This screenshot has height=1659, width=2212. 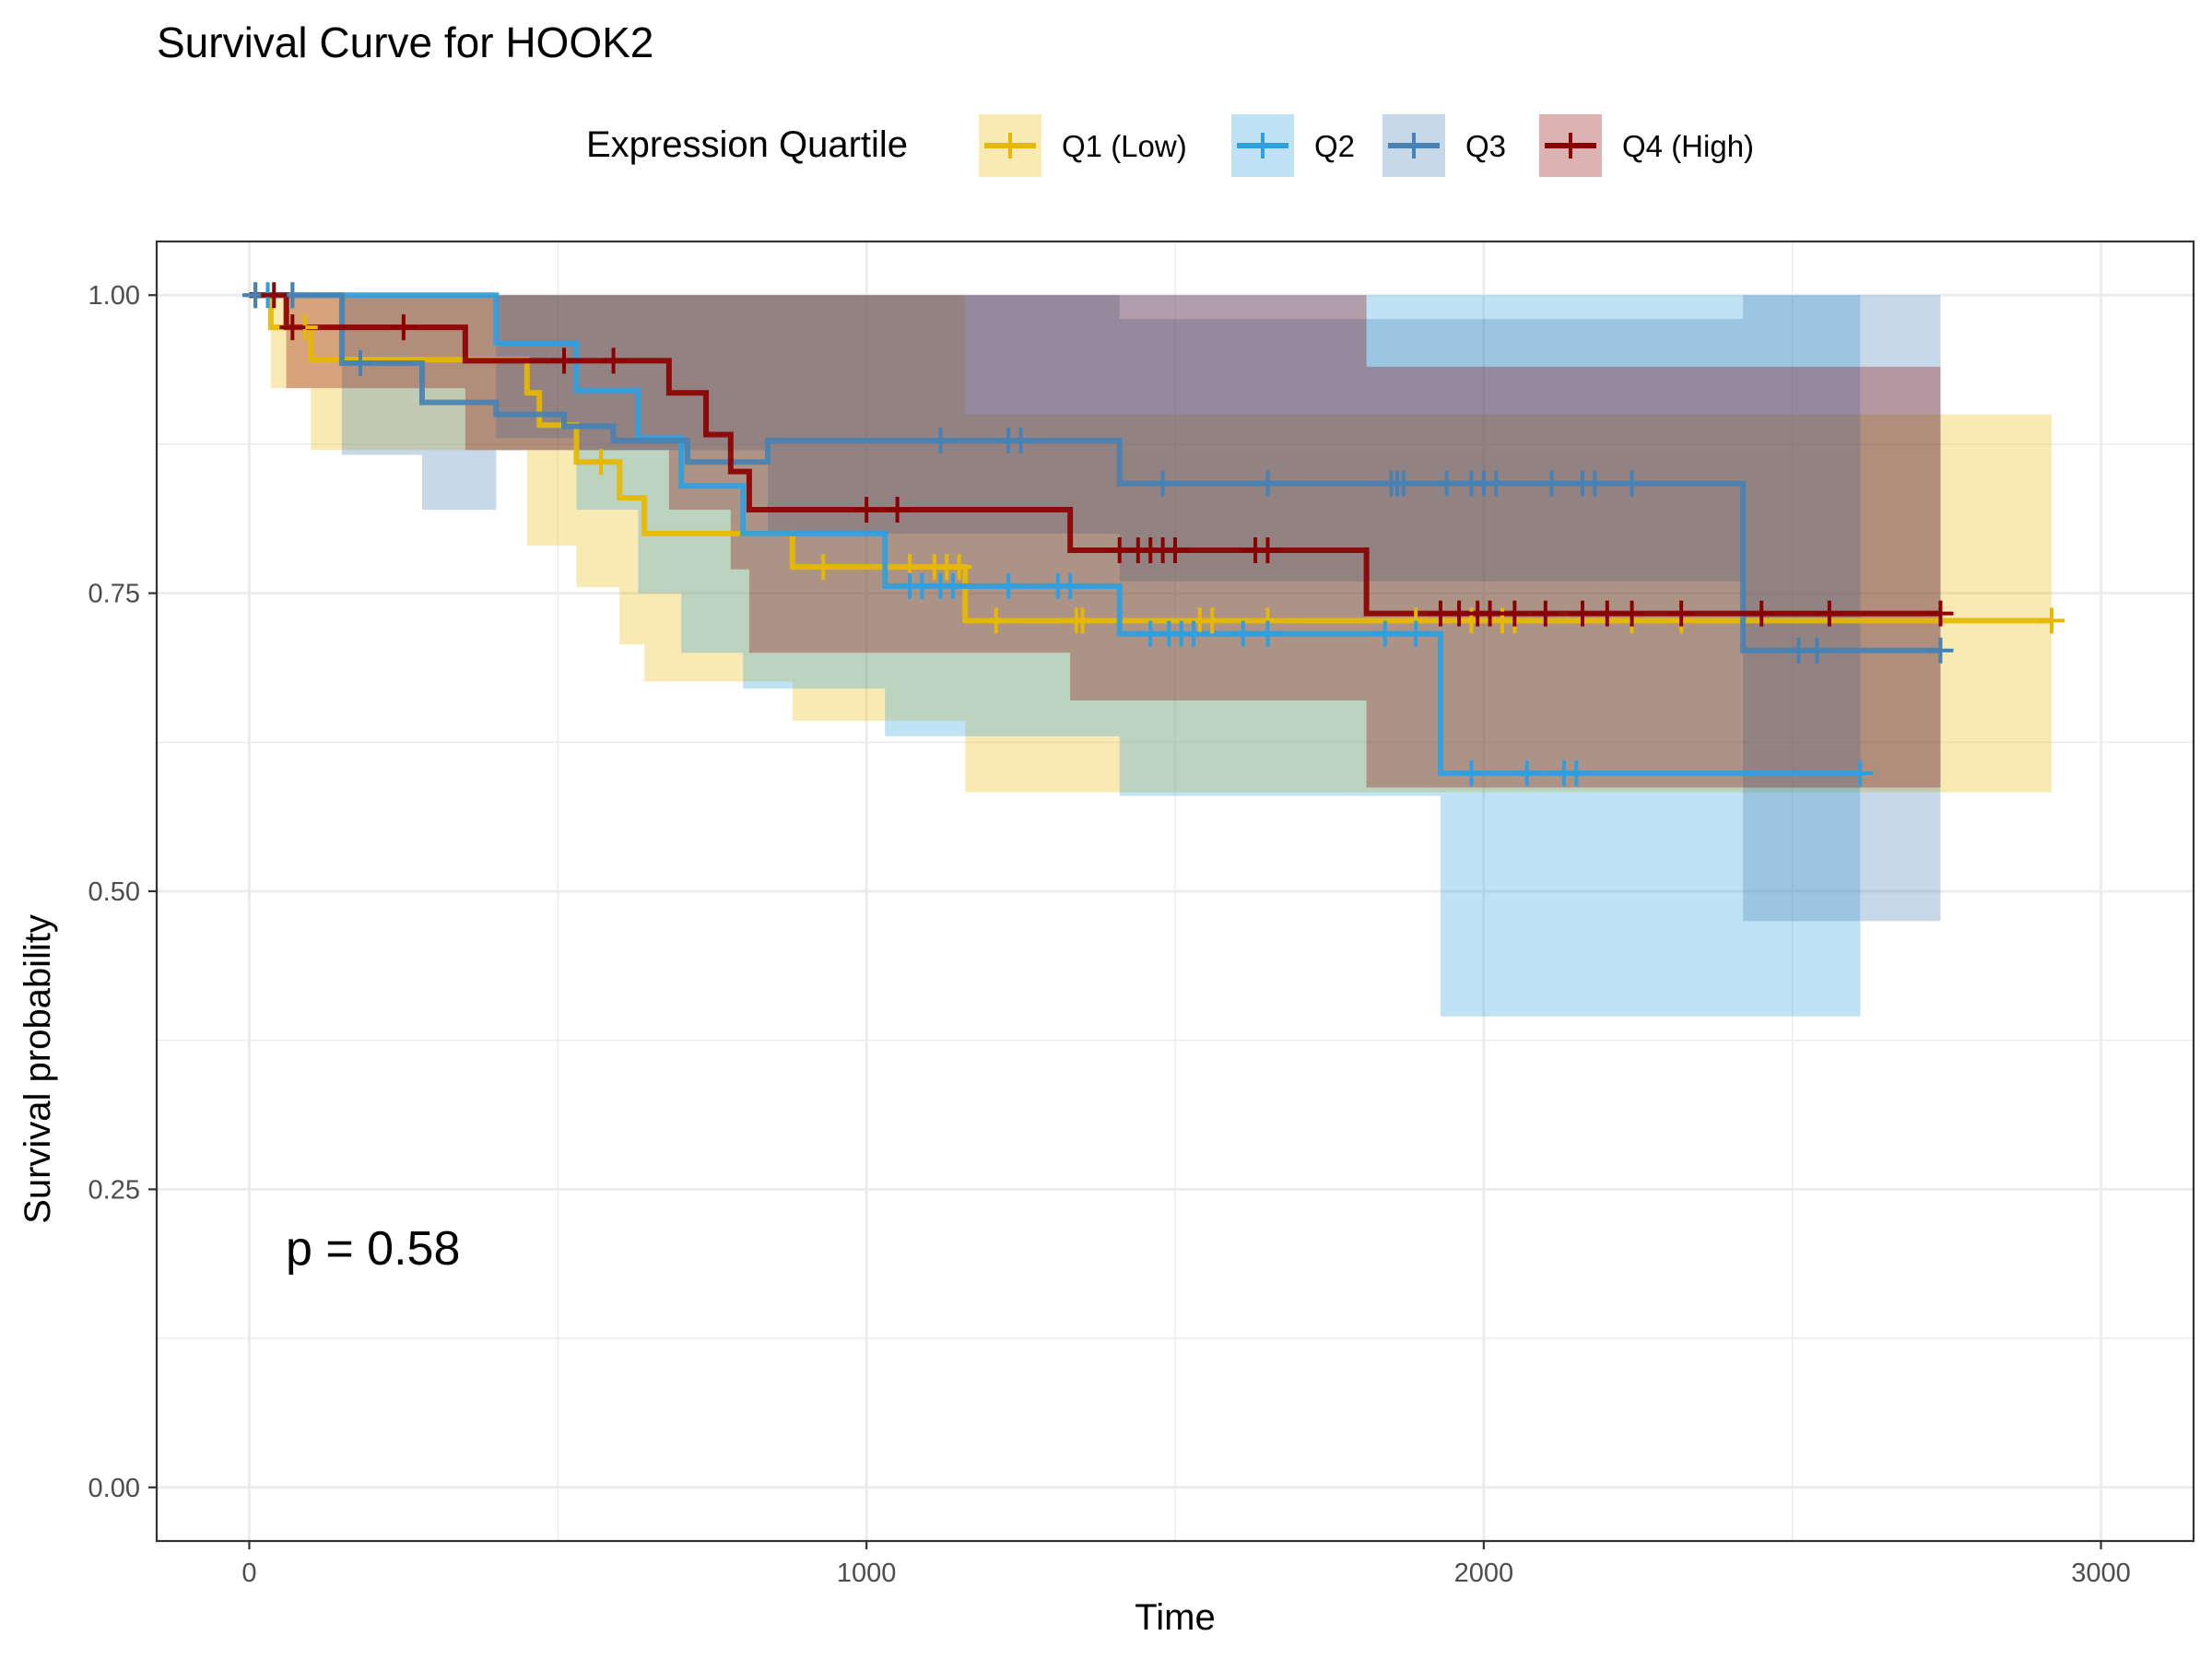 What do you see at coordinates (1485, 146) in the screenshot?
I see `legend-label-q3: Q3` at bounding box center [1485, 146].